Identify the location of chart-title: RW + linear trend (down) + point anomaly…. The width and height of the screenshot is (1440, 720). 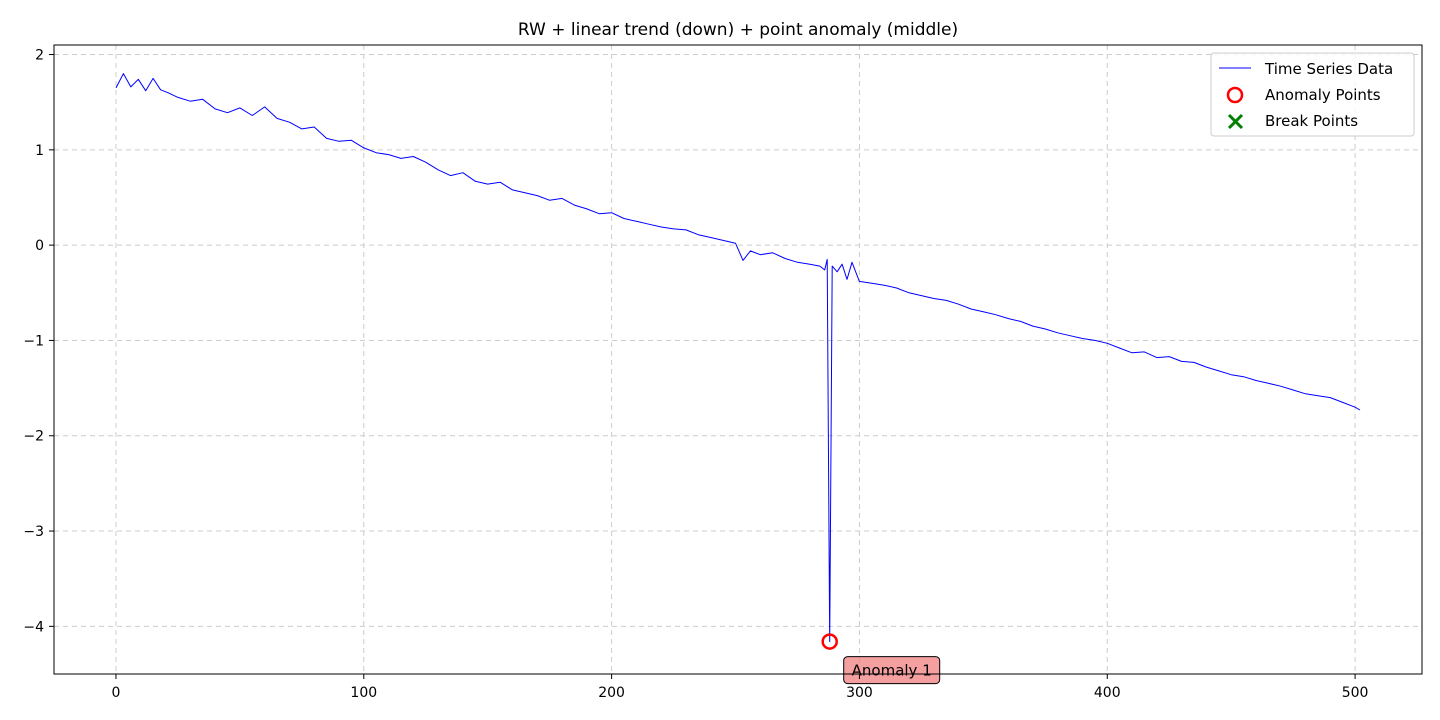
(738, 30).